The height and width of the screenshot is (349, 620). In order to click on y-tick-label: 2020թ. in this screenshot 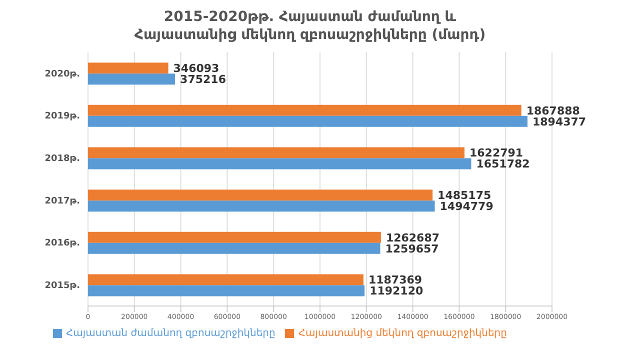, I will do `click(62, 74)`.